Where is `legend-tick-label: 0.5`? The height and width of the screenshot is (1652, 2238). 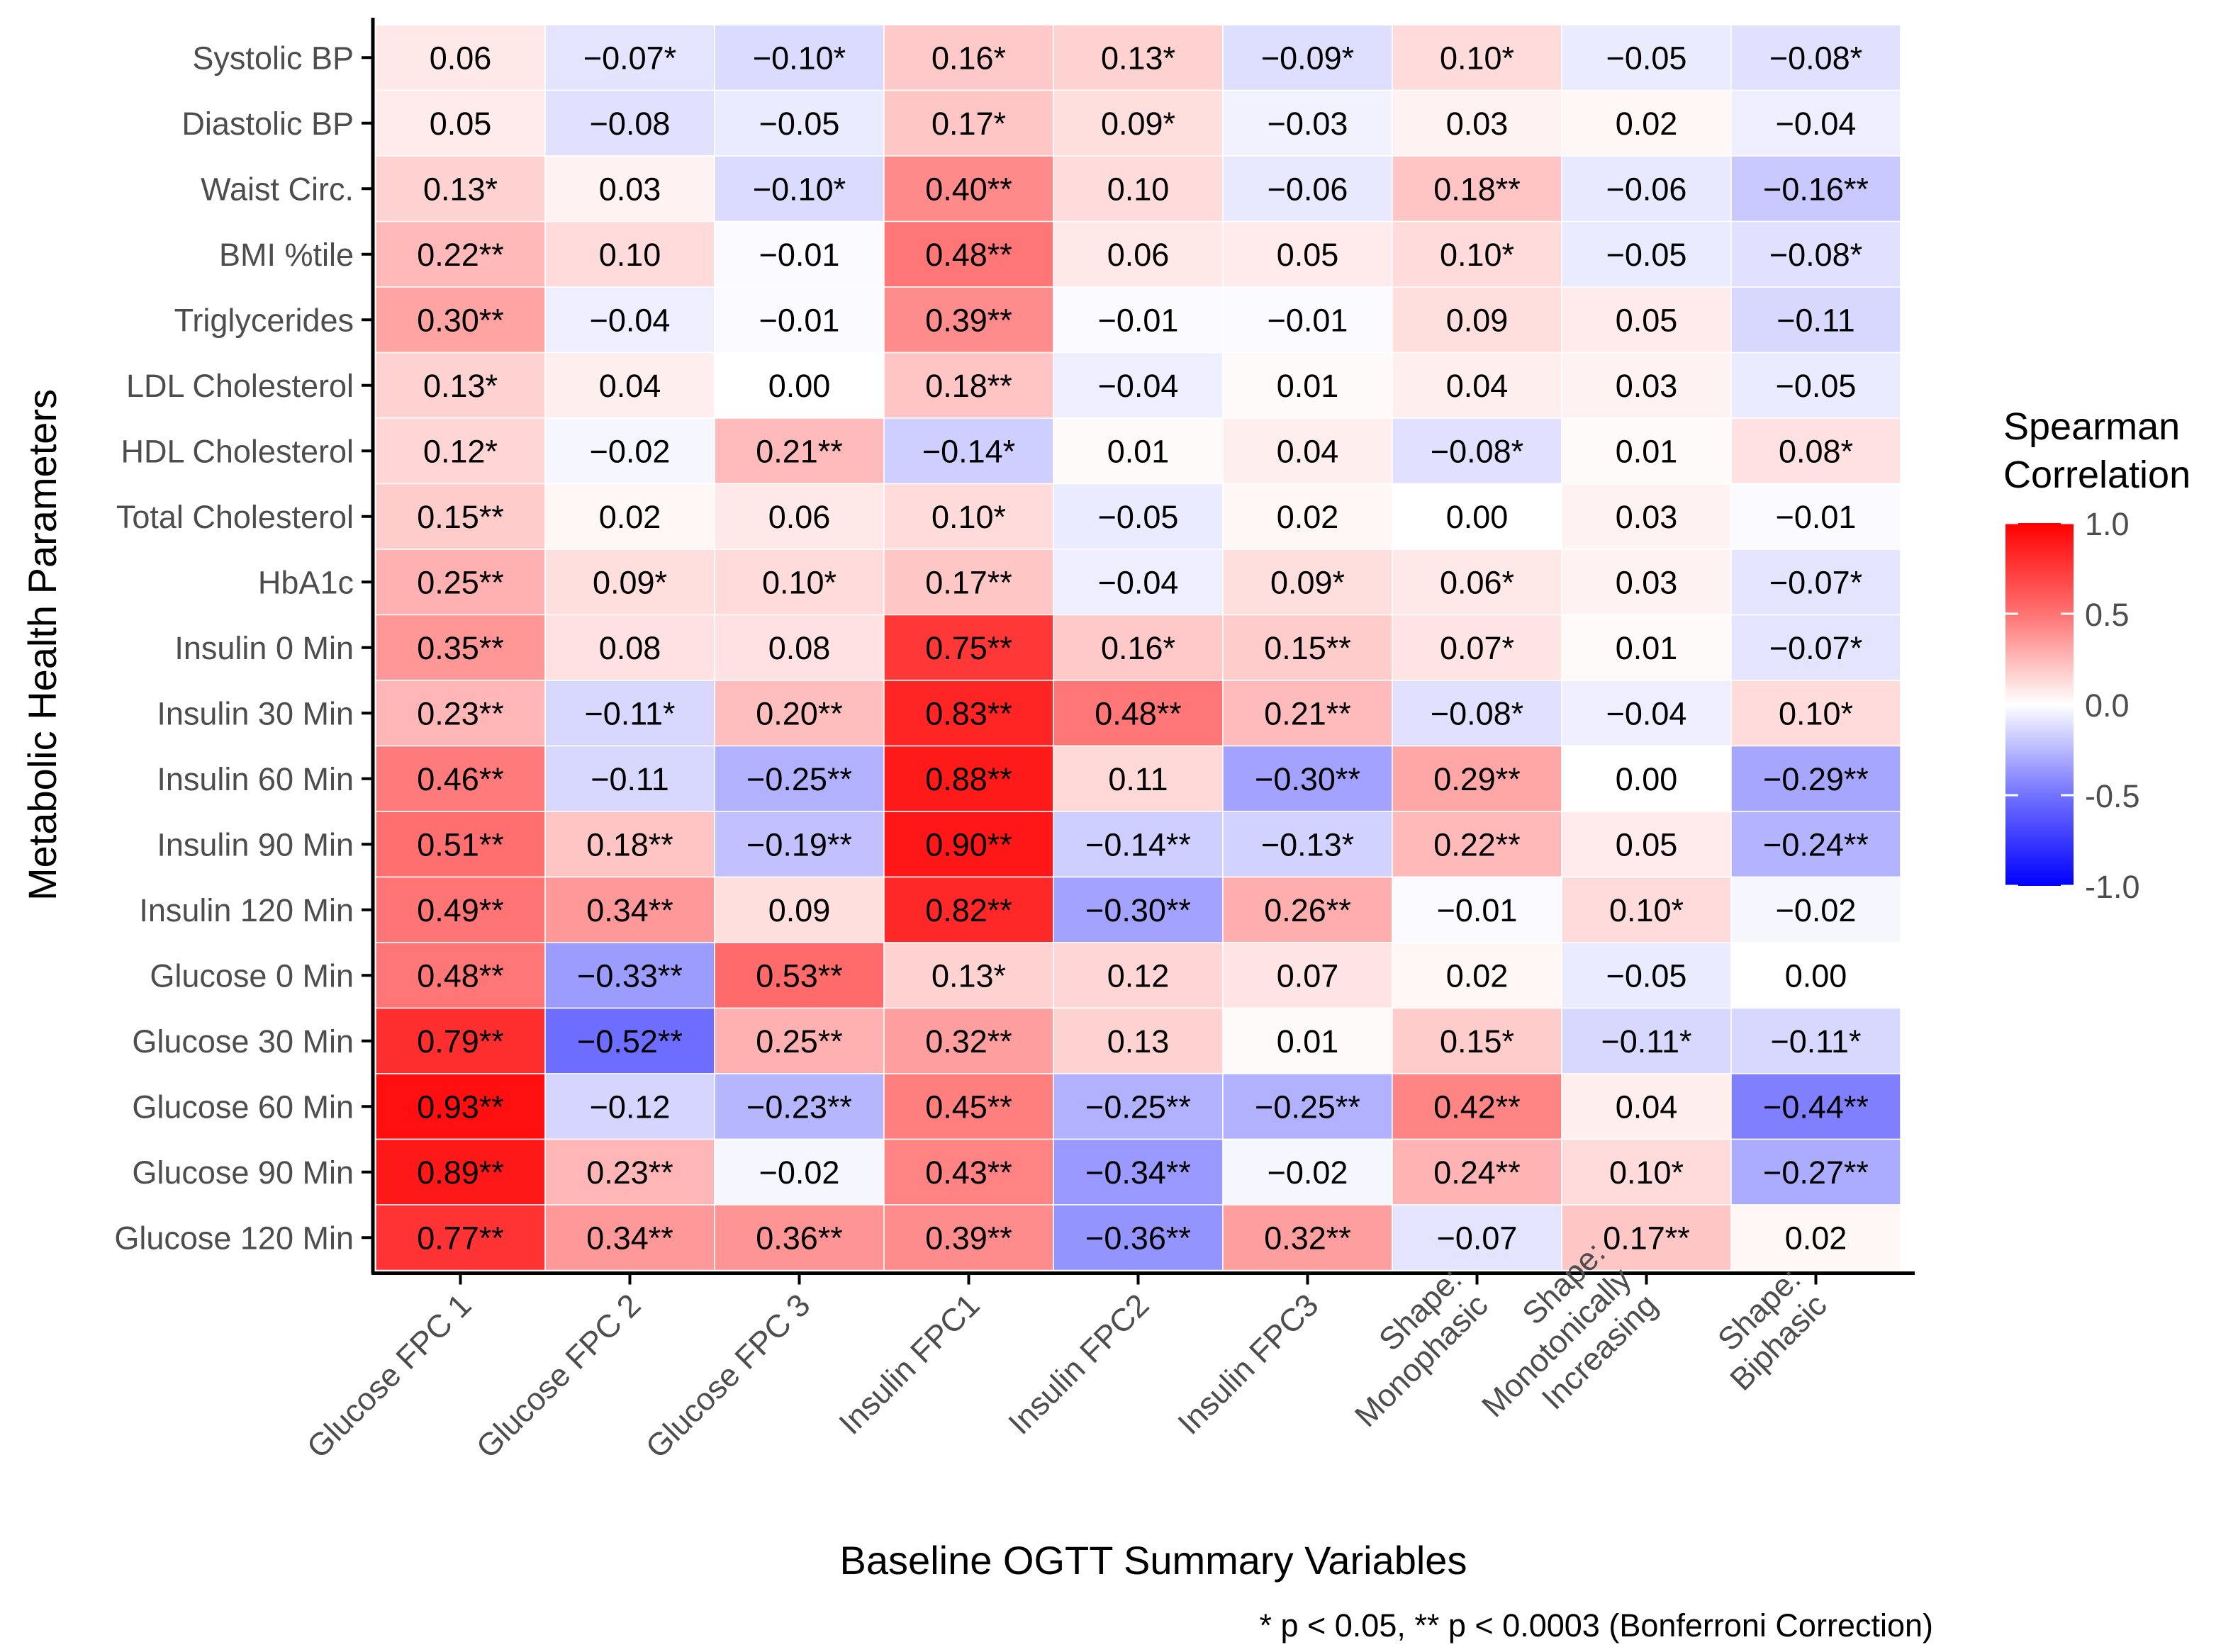
legend-tick-label: 0.5 is located at coordinates (2107, 615).